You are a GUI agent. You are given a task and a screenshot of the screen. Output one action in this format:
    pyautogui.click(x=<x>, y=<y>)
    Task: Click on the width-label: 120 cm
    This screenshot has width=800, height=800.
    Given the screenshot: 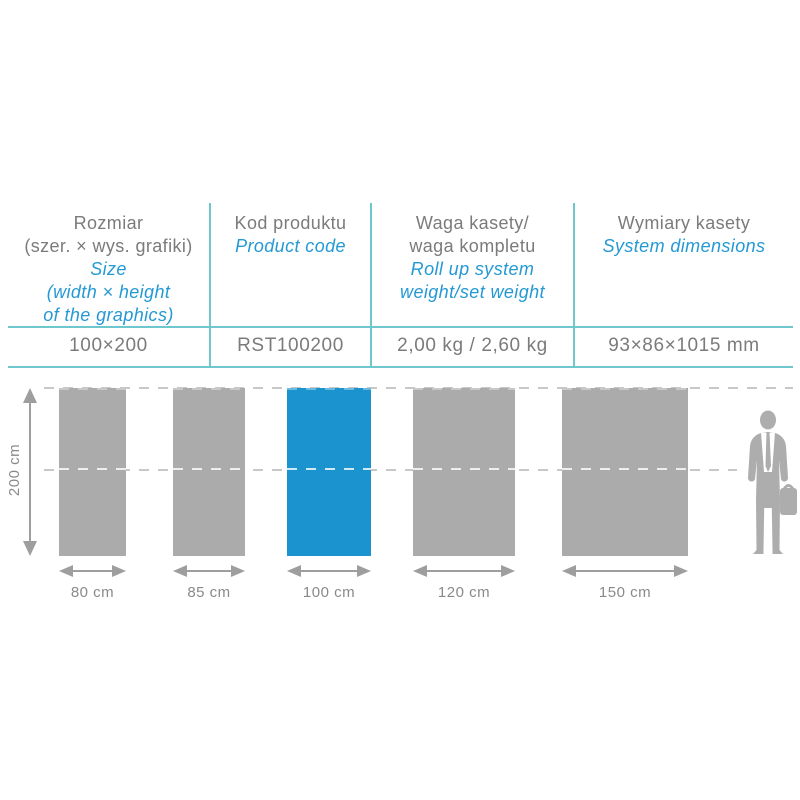 What is the action you would take?
    pyautogui.click(x=464, y=592)
    